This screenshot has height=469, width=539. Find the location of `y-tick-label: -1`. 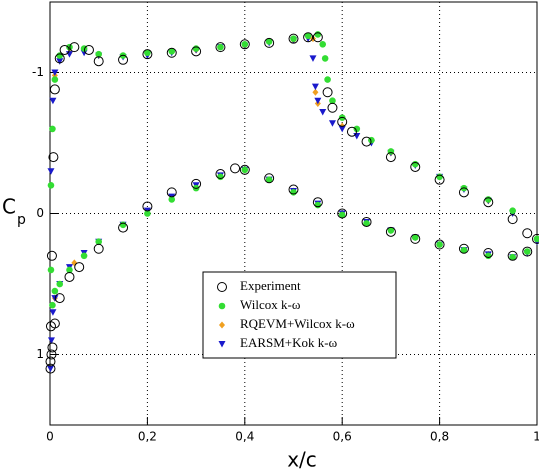

y-tick-label: -1 is located at coordinates (38, 72).